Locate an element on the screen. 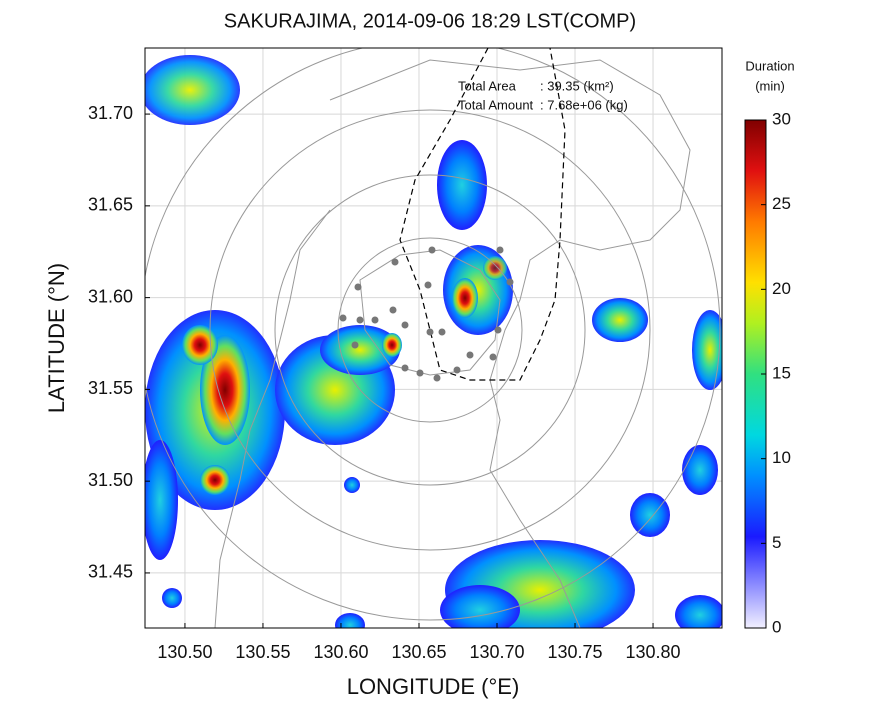 The image size is (875, 728). title: SAKURAJIMA, 2014-09-06 18:29 LST(COMP) is located at coordinates (430, 21).